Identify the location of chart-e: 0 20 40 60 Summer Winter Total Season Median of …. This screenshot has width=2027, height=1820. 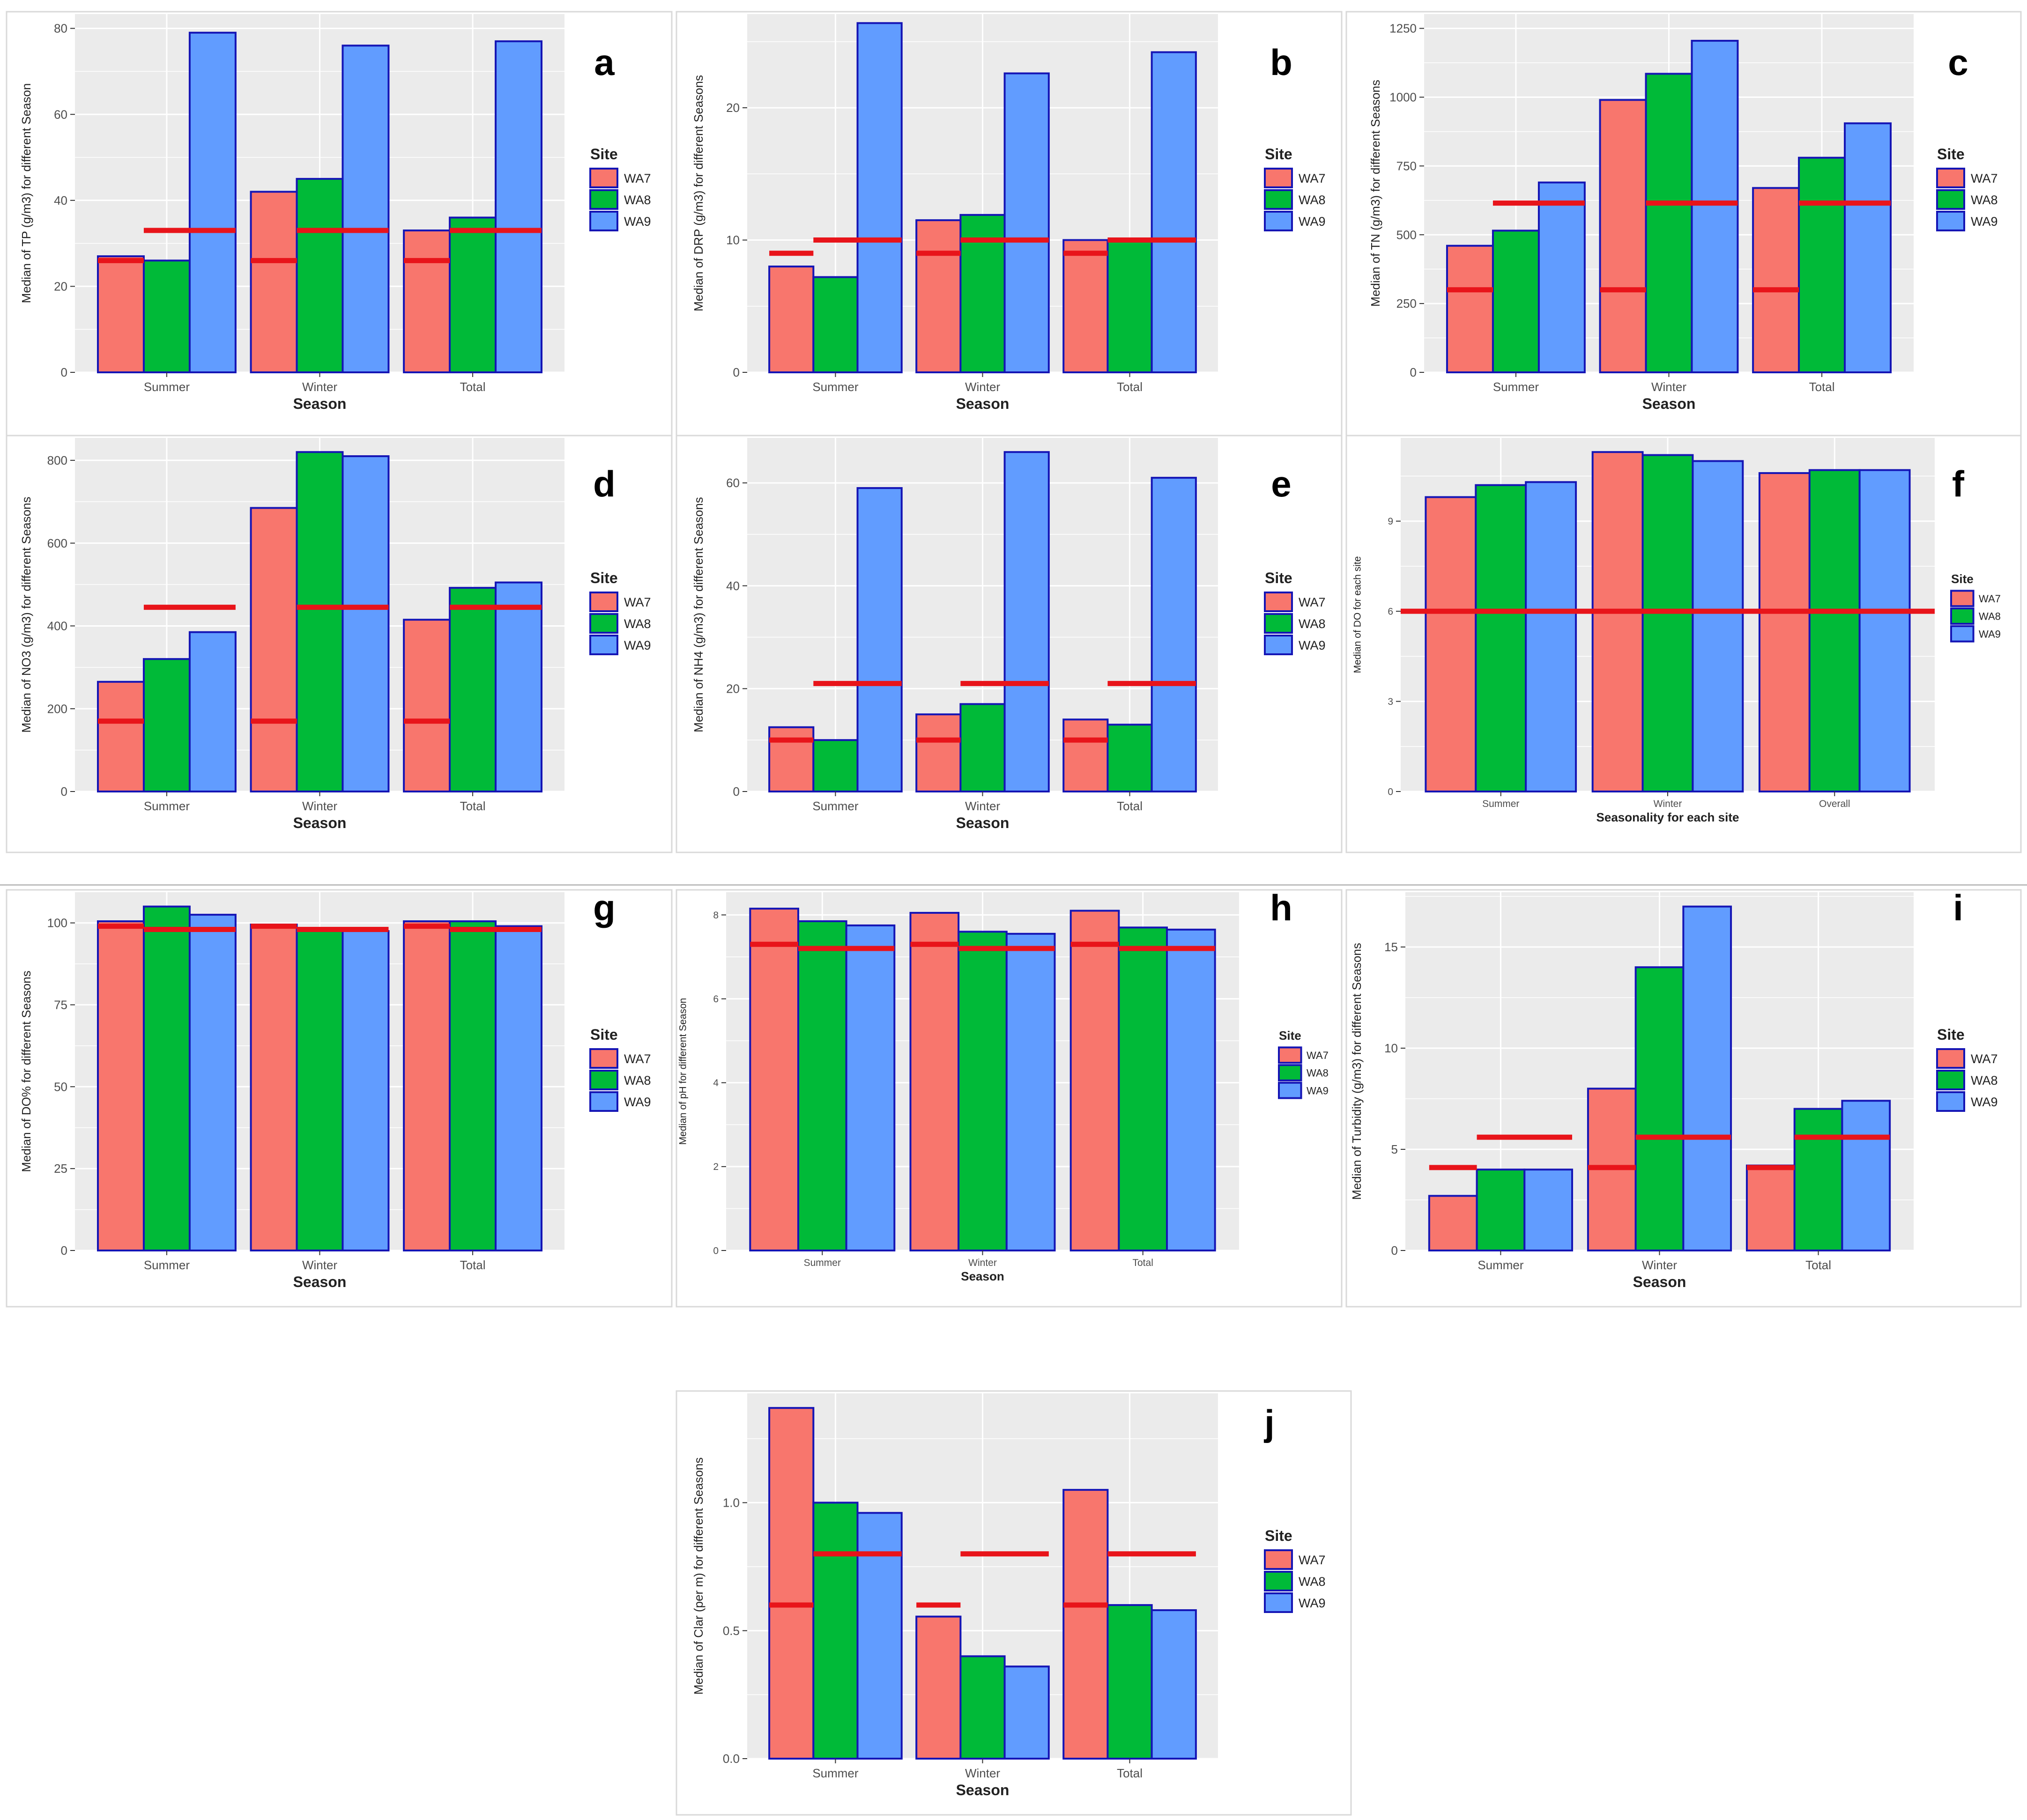
(1009, 644).